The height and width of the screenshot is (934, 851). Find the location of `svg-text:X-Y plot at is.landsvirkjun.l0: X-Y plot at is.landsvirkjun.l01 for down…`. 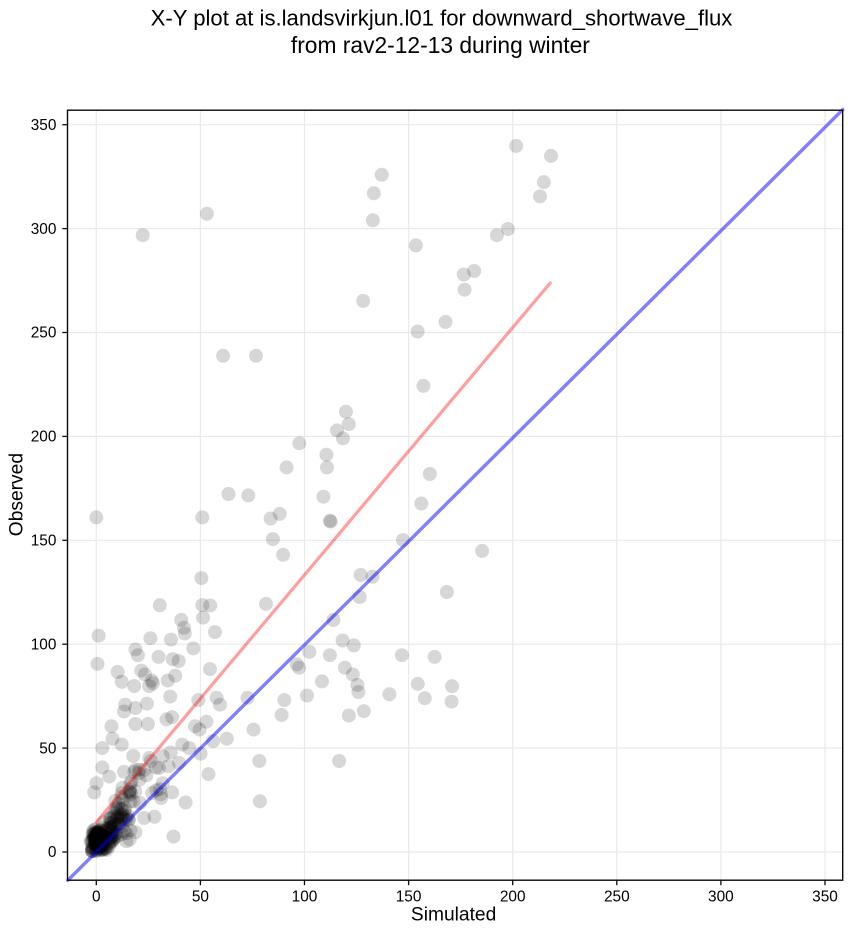

svg-text:X-Y plot at is.landsvirkjun.l0: X-Y plot at is.landsvirkjun.l01 for down… is located at coordinates (442, 18).